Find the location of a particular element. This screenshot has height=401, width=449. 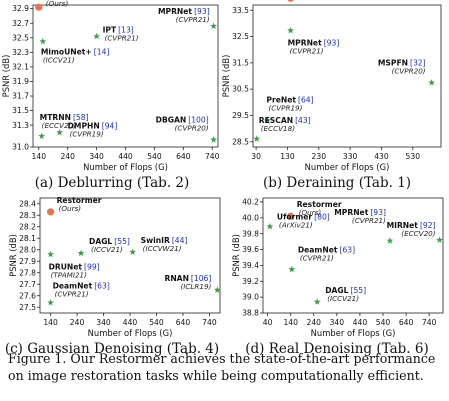

x-axis-label: Number of Flops (G) is located at coordinates (353, 333).